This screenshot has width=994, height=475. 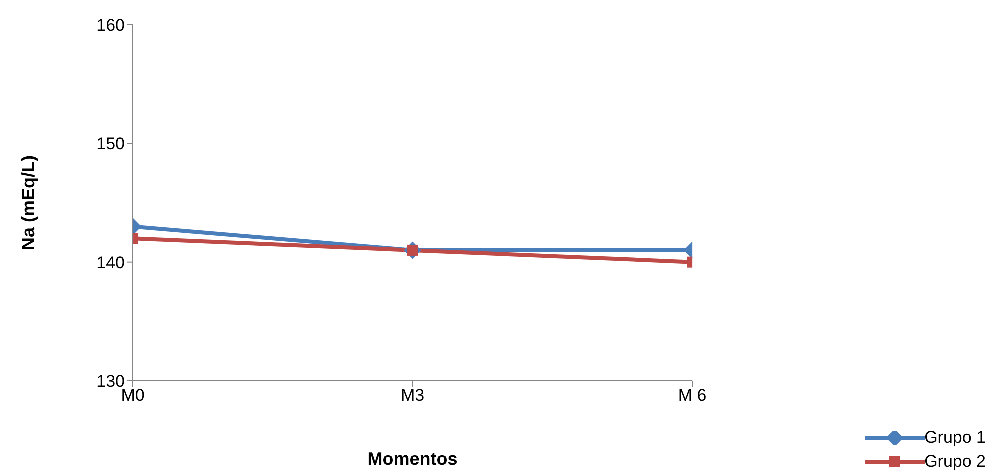 What do you see at coordinates (955, 462) in the screenshot?
I see `legend-label: Grupo 2` at bounding box center [955, 462].